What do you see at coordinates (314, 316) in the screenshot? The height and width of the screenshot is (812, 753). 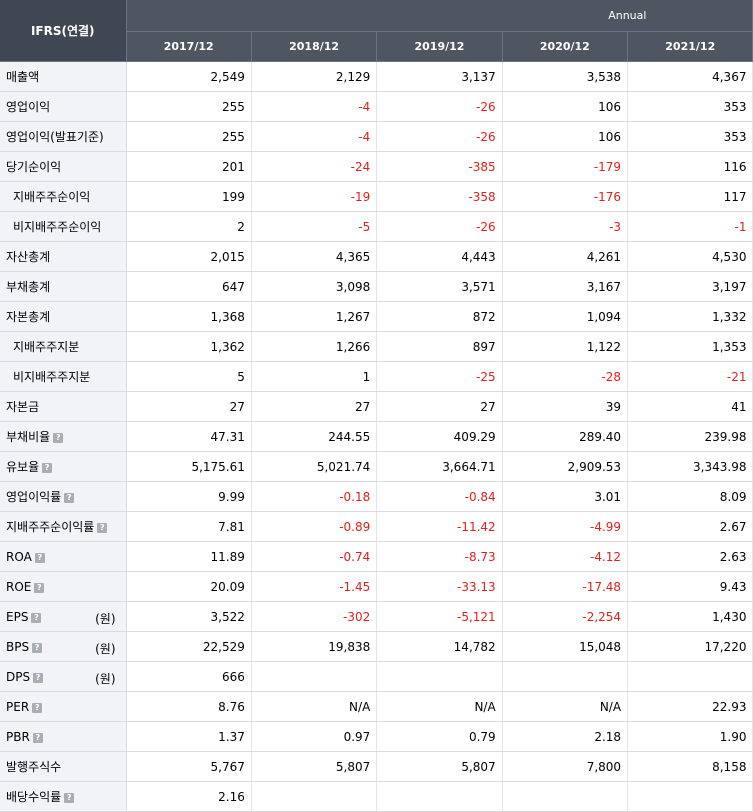 I see `value-cell: 1,267` at bounding box center [314, 316].